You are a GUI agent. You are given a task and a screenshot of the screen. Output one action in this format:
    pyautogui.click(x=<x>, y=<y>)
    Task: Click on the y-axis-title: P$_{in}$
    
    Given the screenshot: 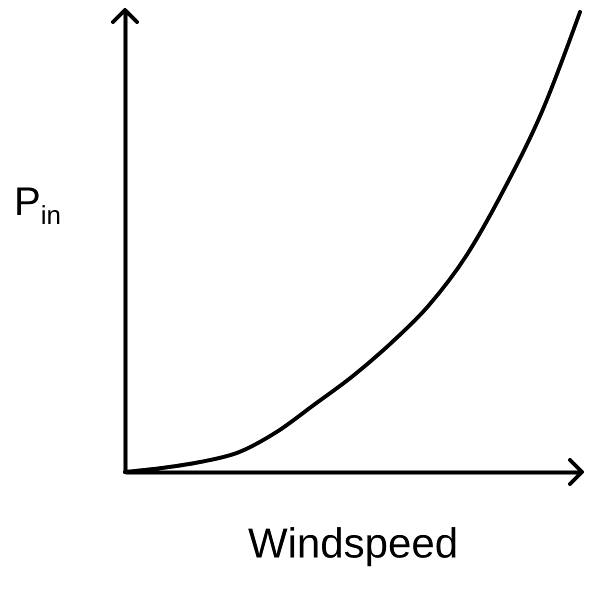 What is the action you would take?
    pyautogui.click(x=37, y=205)
    